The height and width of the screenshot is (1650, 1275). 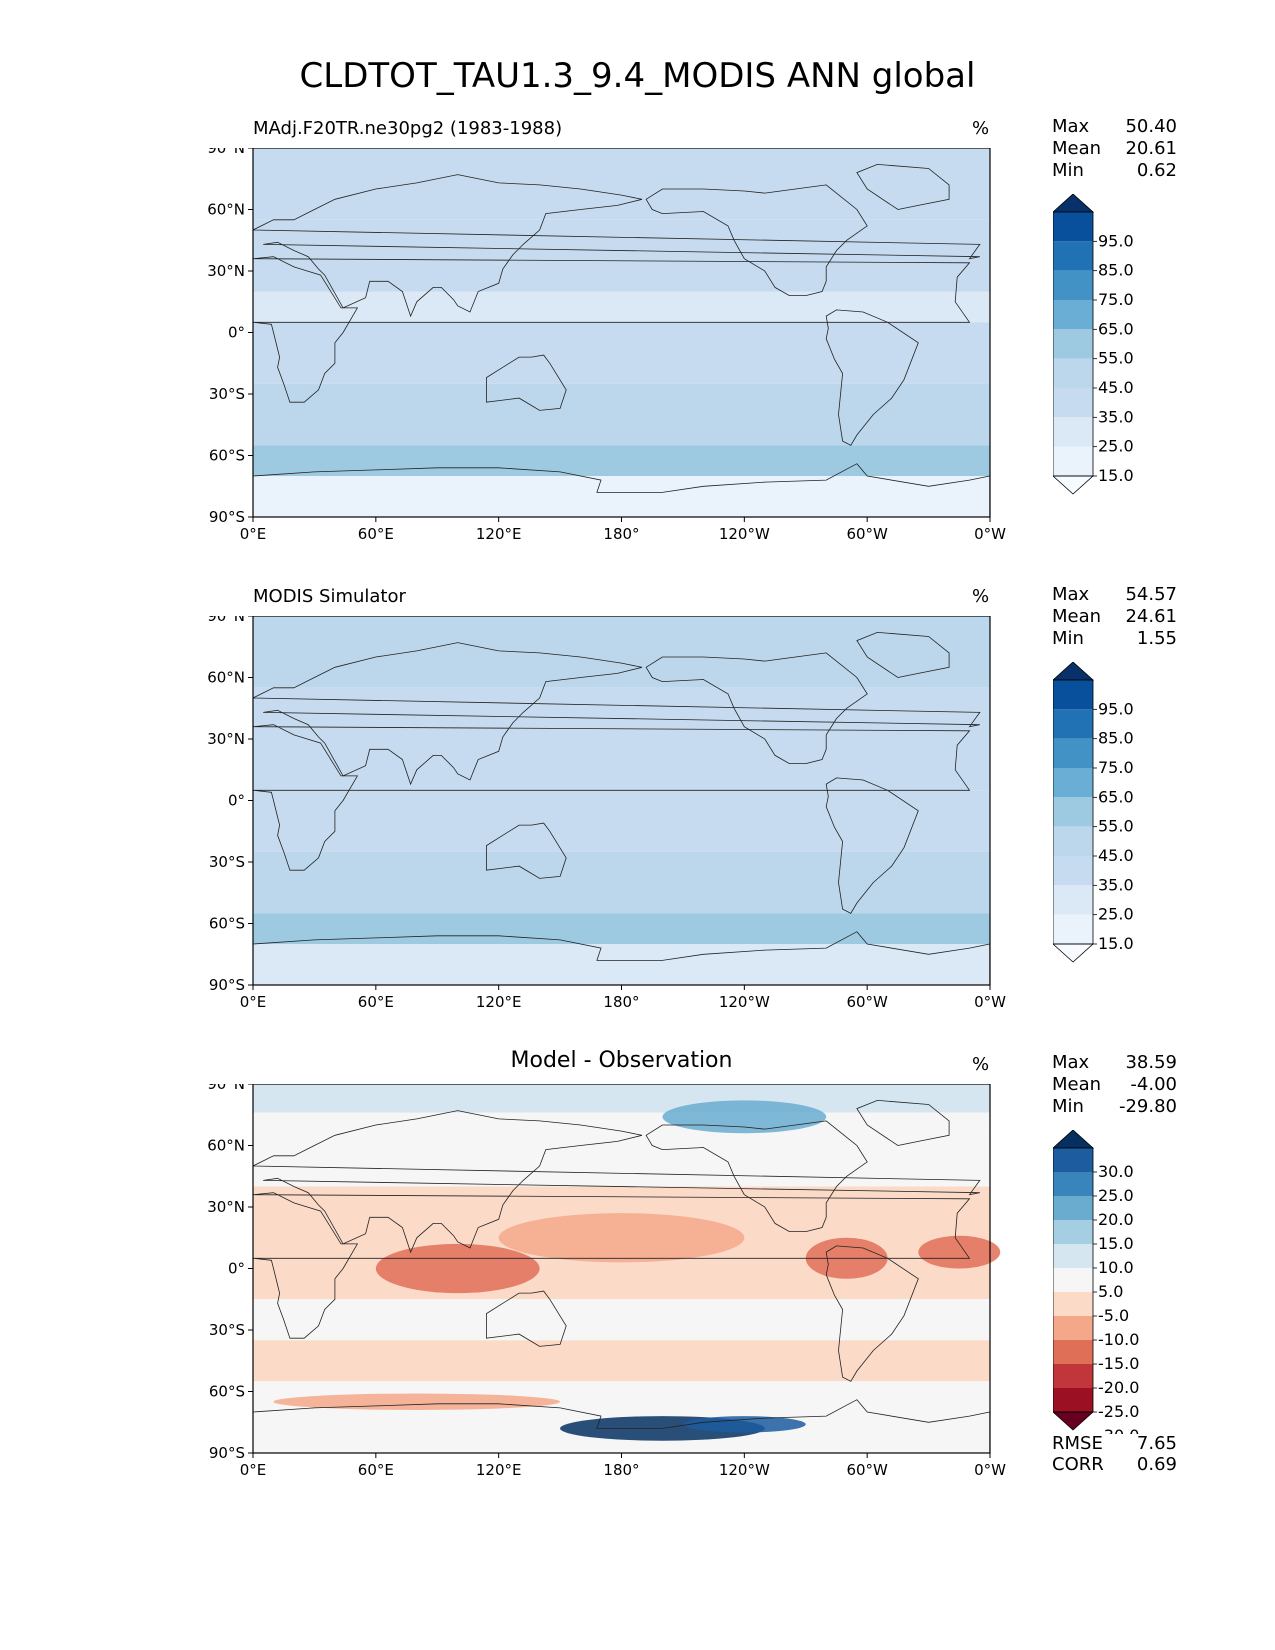 I want to click on colorbar-tick-label: 95.0, so click(x=1116, y=708).